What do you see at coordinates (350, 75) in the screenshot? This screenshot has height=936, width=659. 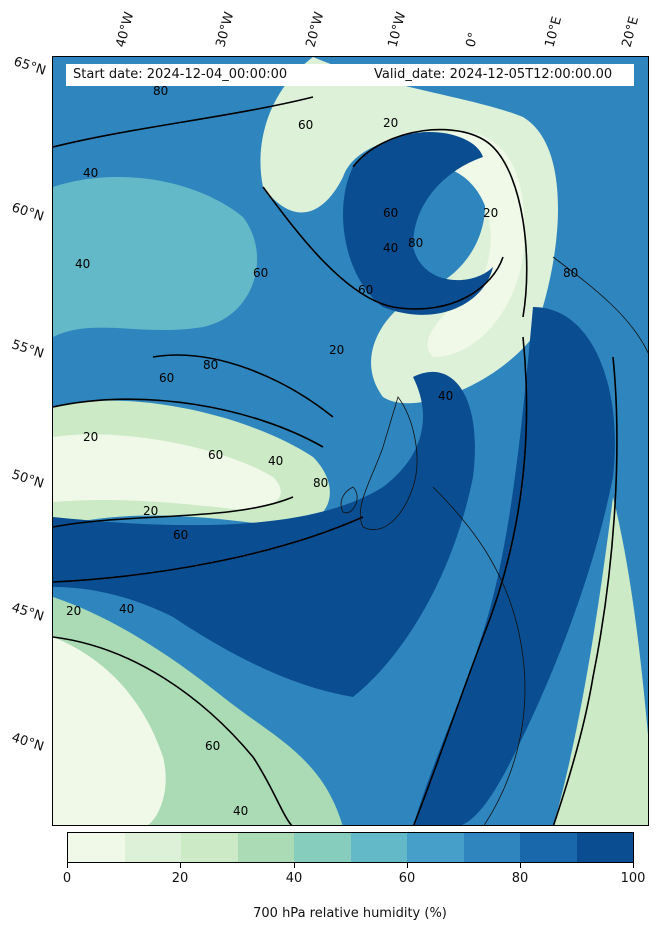 I see `date-header-background` at bounding box center [350, 75].